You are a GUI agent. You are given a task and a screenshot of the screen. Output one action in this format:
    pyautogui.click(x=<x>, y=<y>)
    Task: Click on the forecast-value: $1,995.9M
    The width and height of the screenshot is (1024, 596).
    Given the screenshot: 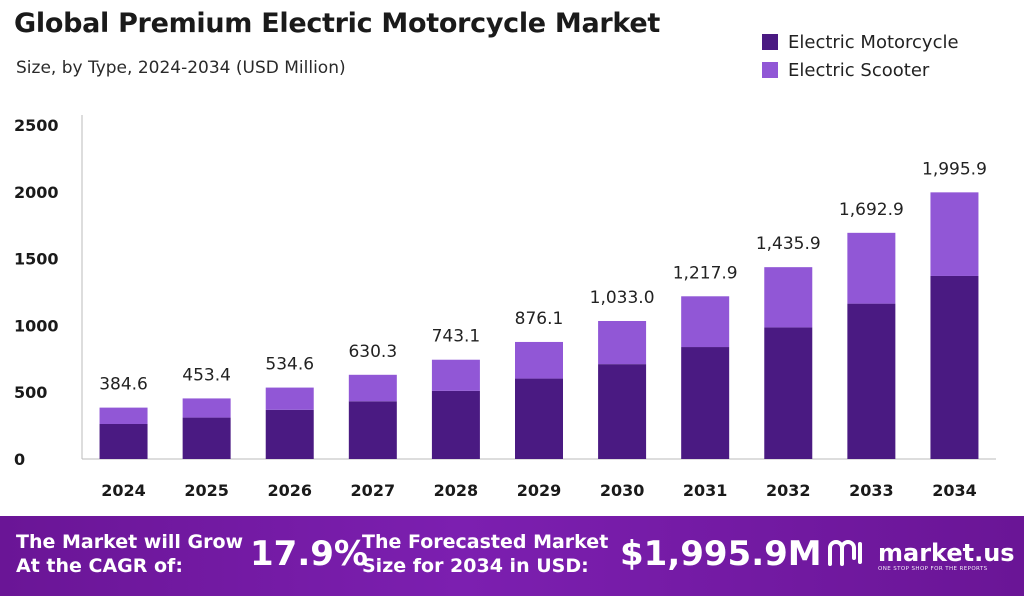 What is the action you would take?
    pyautogui.click(x=721, y=554)
    